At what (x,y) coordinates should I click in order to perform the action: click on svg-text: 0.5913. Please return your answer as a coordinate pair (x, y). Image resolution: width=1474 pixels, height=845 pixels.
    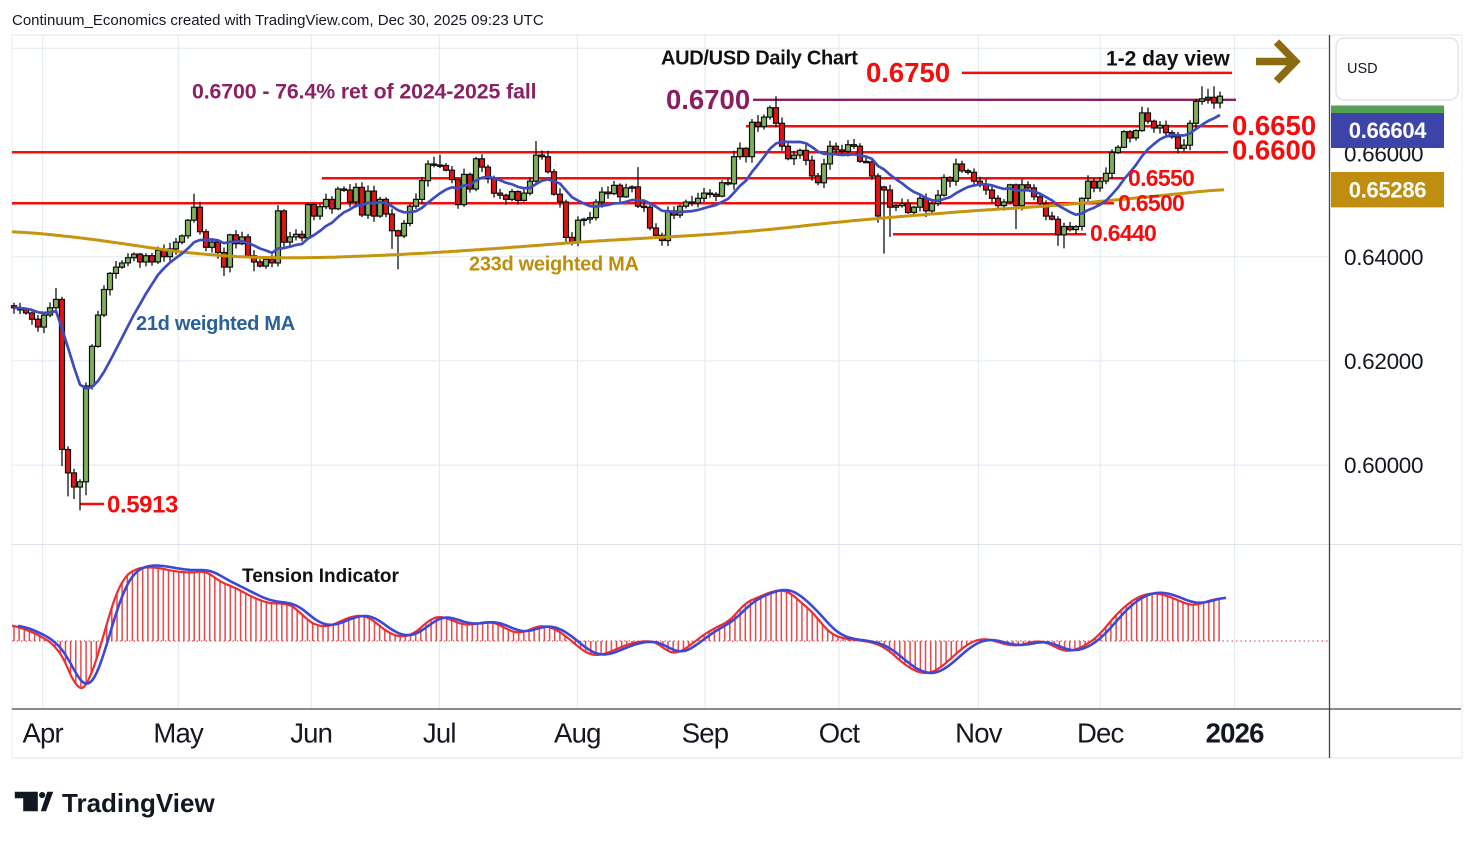
    Looking at the image, I should click on (142, 504).